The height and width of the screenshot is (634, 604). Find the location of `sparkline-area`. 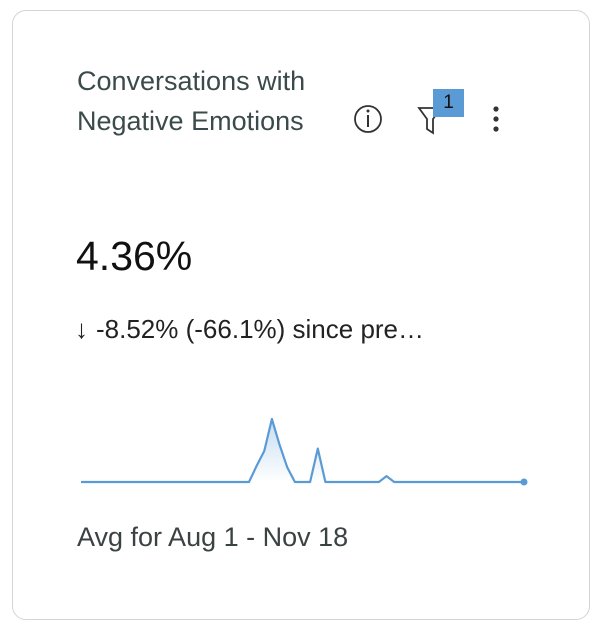

sparkline-area is located at coordinates (302, 450).